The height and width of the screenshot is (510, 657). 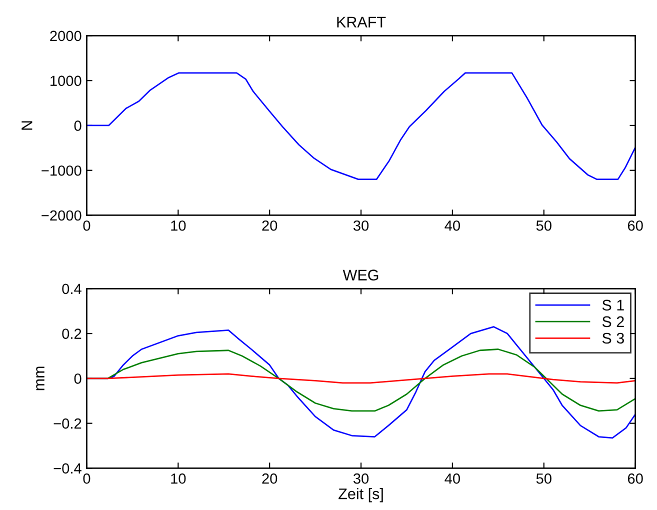 What do you see at coordinates (361, 378) in the screenshot?
I see `line-series` at bounding box center [361, 378].